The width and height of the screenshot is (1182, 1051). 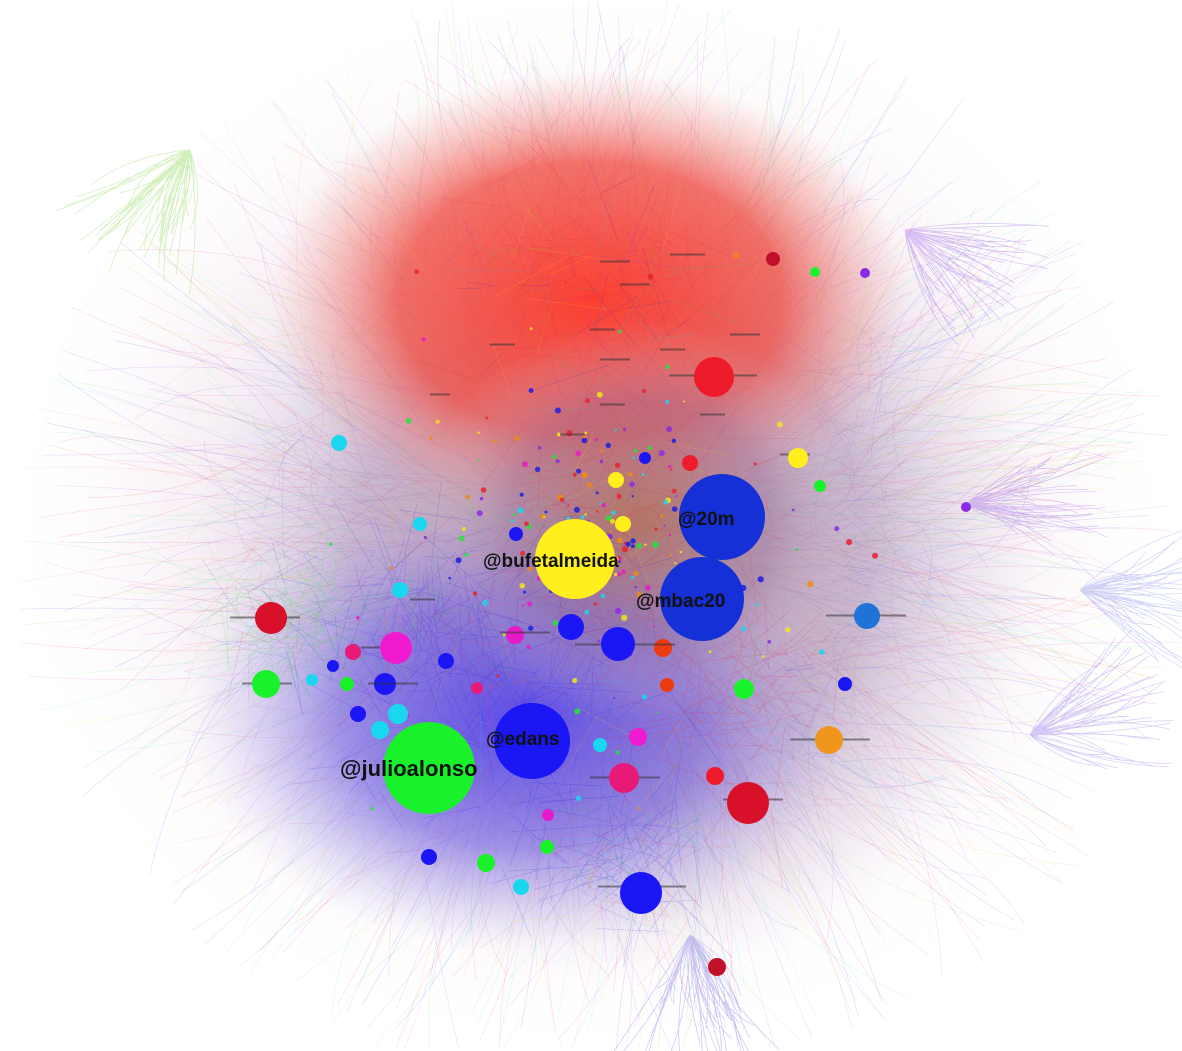 What do you see at coordinates (706, 519) in the screenshot?
I see `label-20m: @20m` at bounding box center [706, 519].